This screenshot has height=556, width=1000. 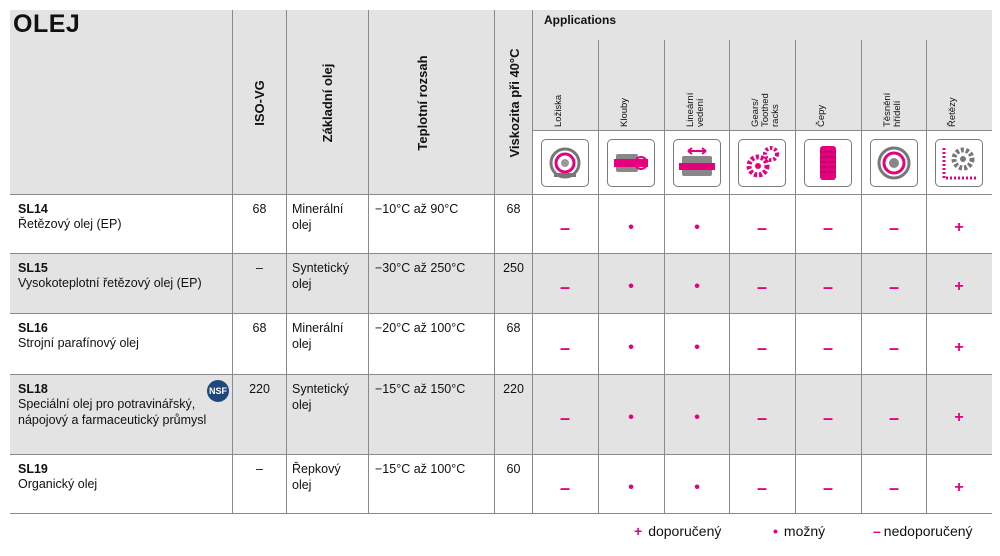 What do you see at coordinates (318, 217) in the screenshot?
I see `base-oil-value: Minerální olej` at bounding box center [318, 217].